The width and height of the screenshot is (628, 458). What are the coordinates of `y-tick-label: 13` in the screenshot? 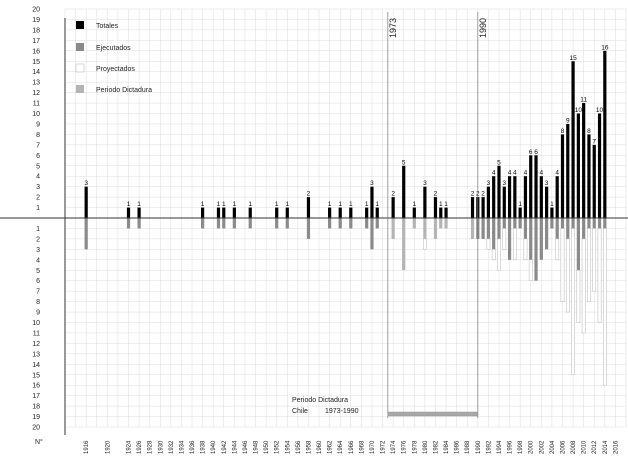 It's located at (36, 354).